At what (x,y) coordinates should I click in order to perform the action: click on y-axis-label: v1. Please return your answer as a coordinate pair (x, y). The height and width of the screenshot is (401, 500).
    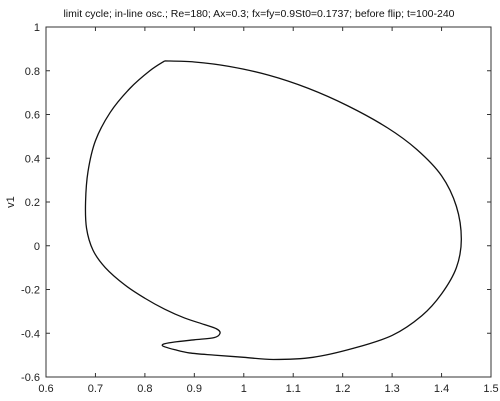
    Looking at the image, I should click on (11, 202).